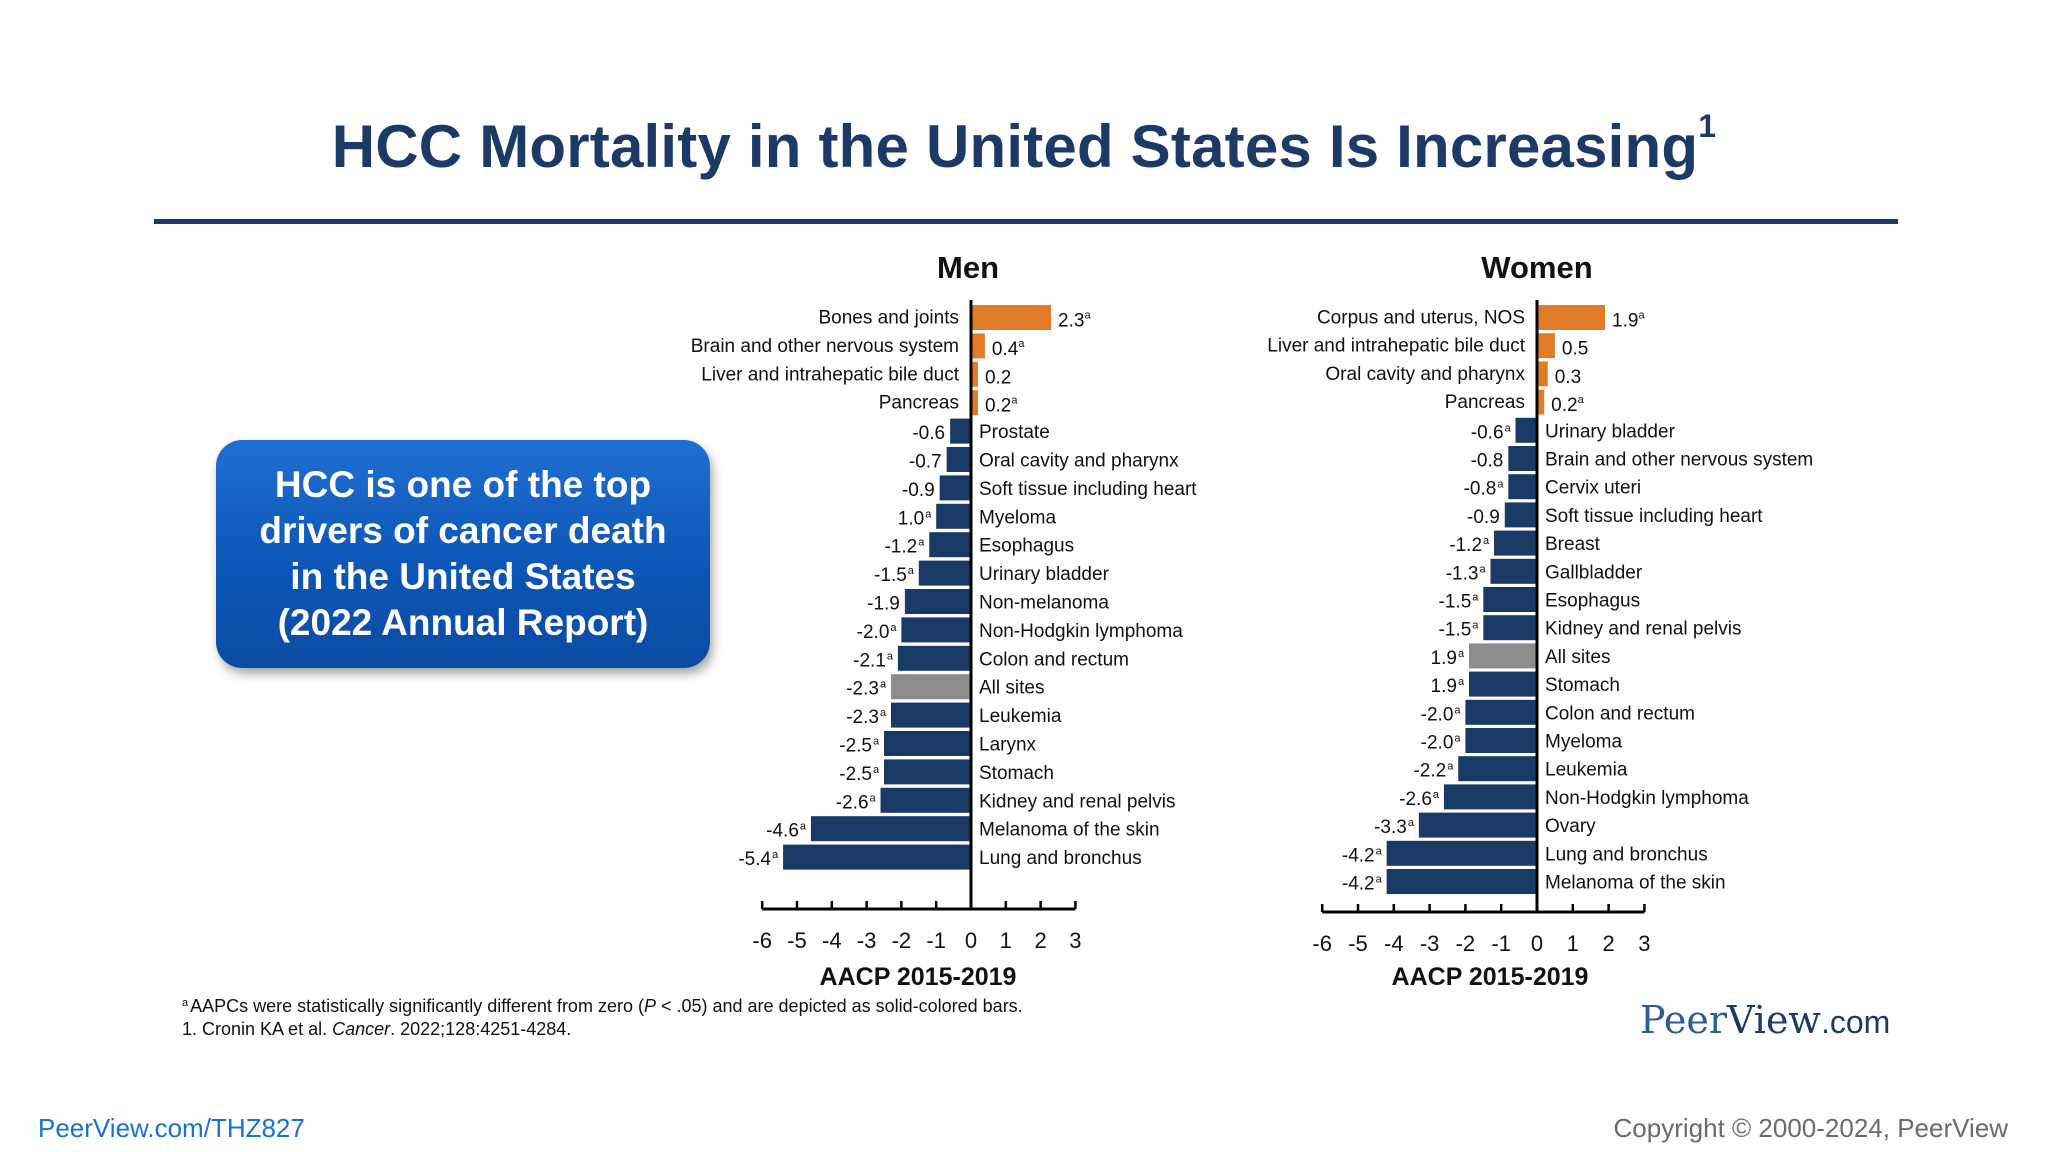 The height and width of the screenshot is (1152, 2048). What do you see at coordinates (1490, 977) in the screenshot?
I see `x-axis-label: AACP 2015-2019` at bounding box center [1490, 977].